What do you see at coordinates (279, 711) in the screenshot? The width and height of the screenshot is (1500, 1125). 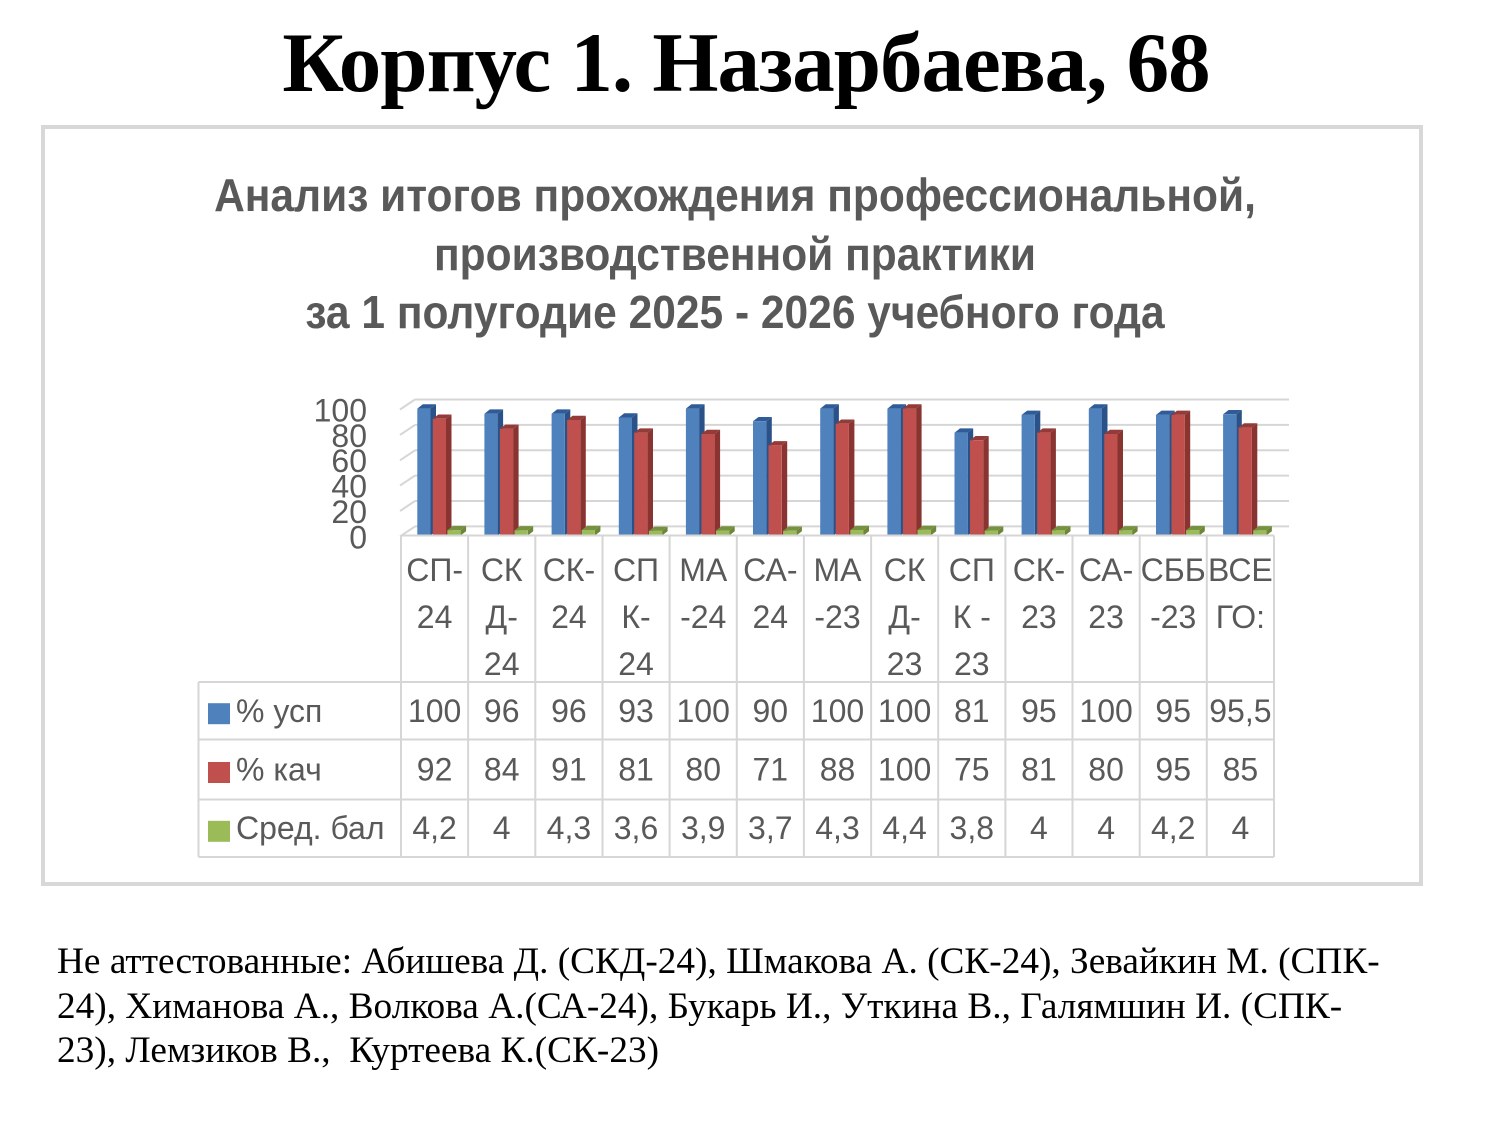 I see `svg-text: % усп` at bounding box center [279, 711].